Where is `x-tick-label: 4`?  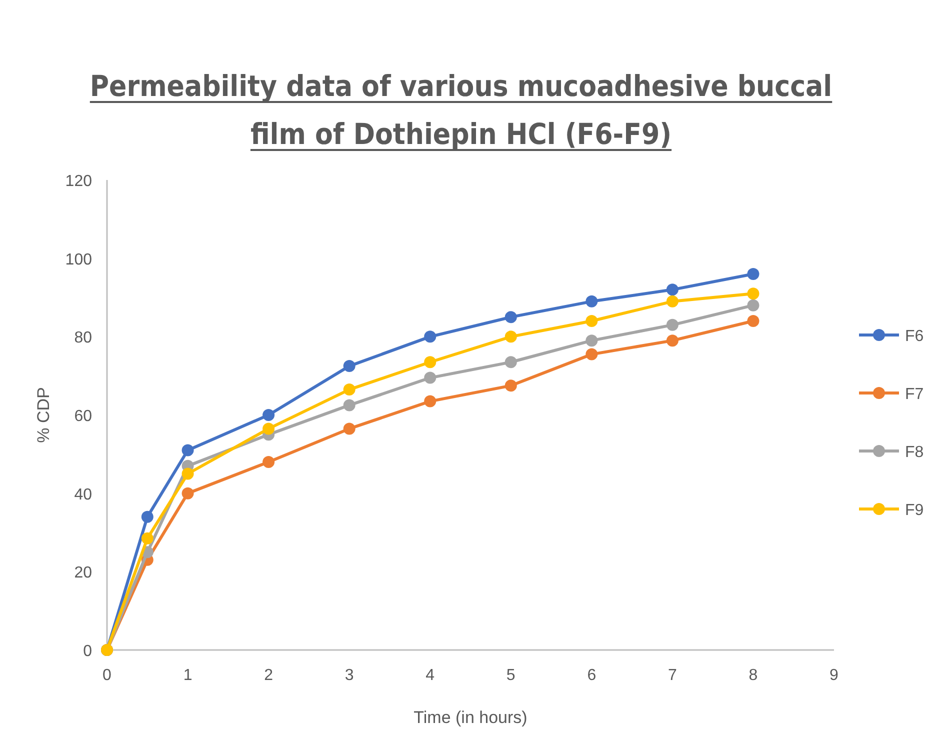 x-tick-label: 4 is located at coordinates (430, 675).